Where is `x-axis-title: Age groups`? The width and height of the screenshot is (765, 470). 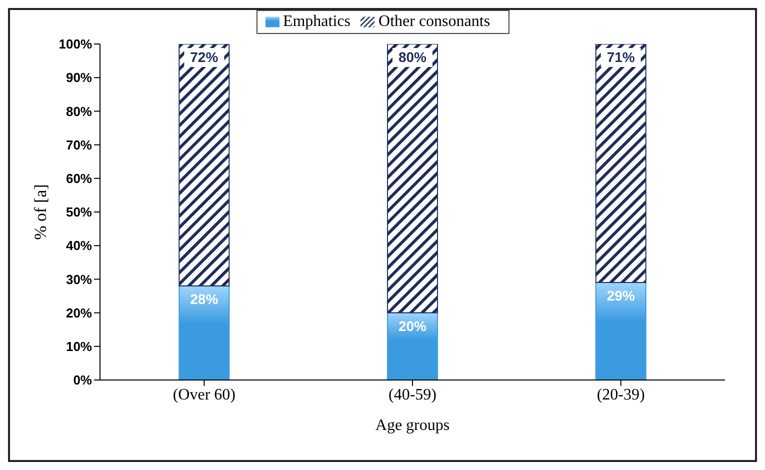
x-axis-title: Age groups is located at coordinates (412, 425).